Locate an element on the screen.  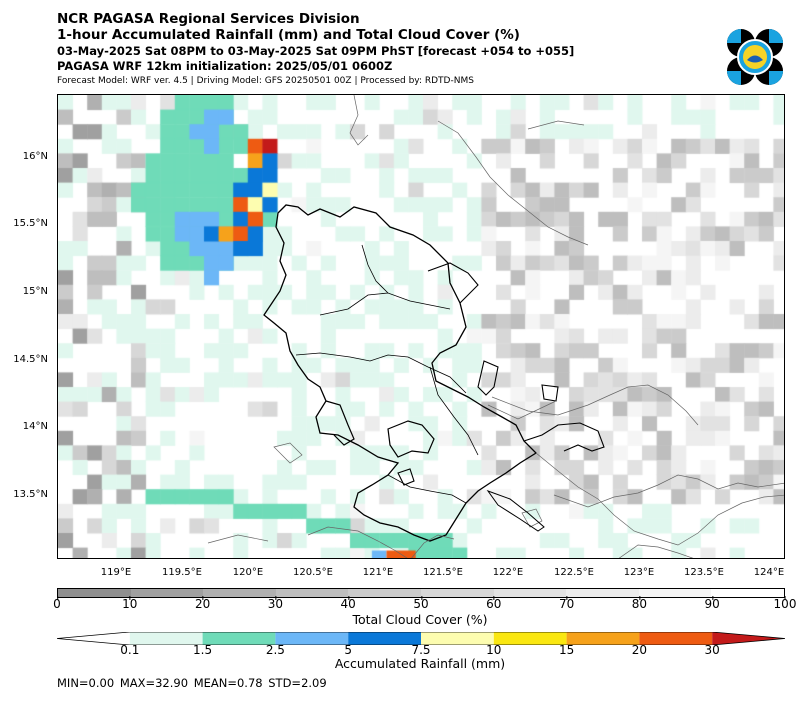
rain-colorbar-tick: 30 is located at coordinates (712, 650).